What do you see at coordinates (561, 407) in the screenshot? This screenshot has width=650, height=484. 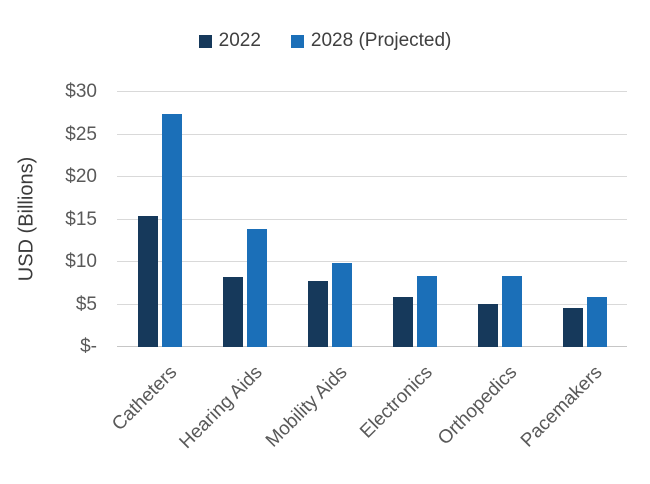 I see `x-label-pacemakers: Pacemakers` at bounding box center [561, 407].